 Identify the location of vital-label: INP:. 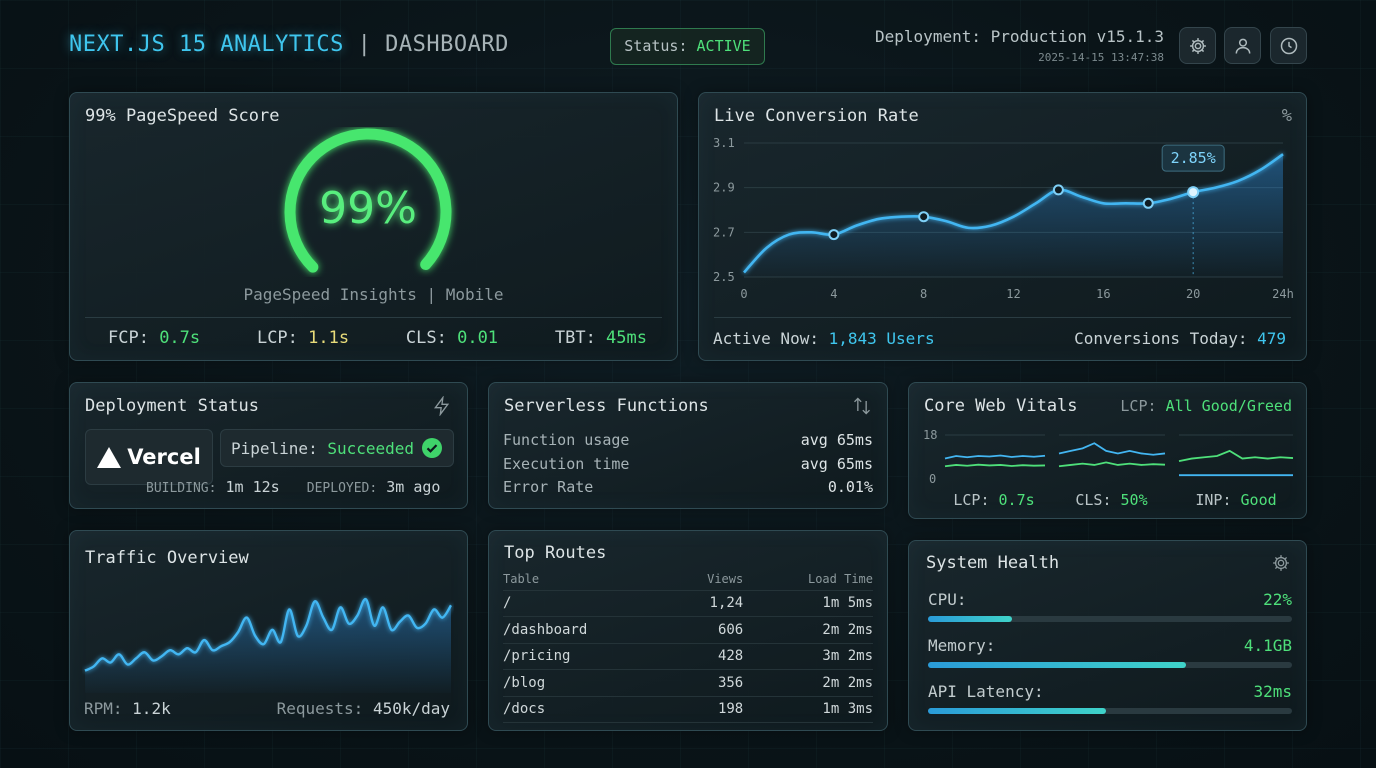
(1218, 500).